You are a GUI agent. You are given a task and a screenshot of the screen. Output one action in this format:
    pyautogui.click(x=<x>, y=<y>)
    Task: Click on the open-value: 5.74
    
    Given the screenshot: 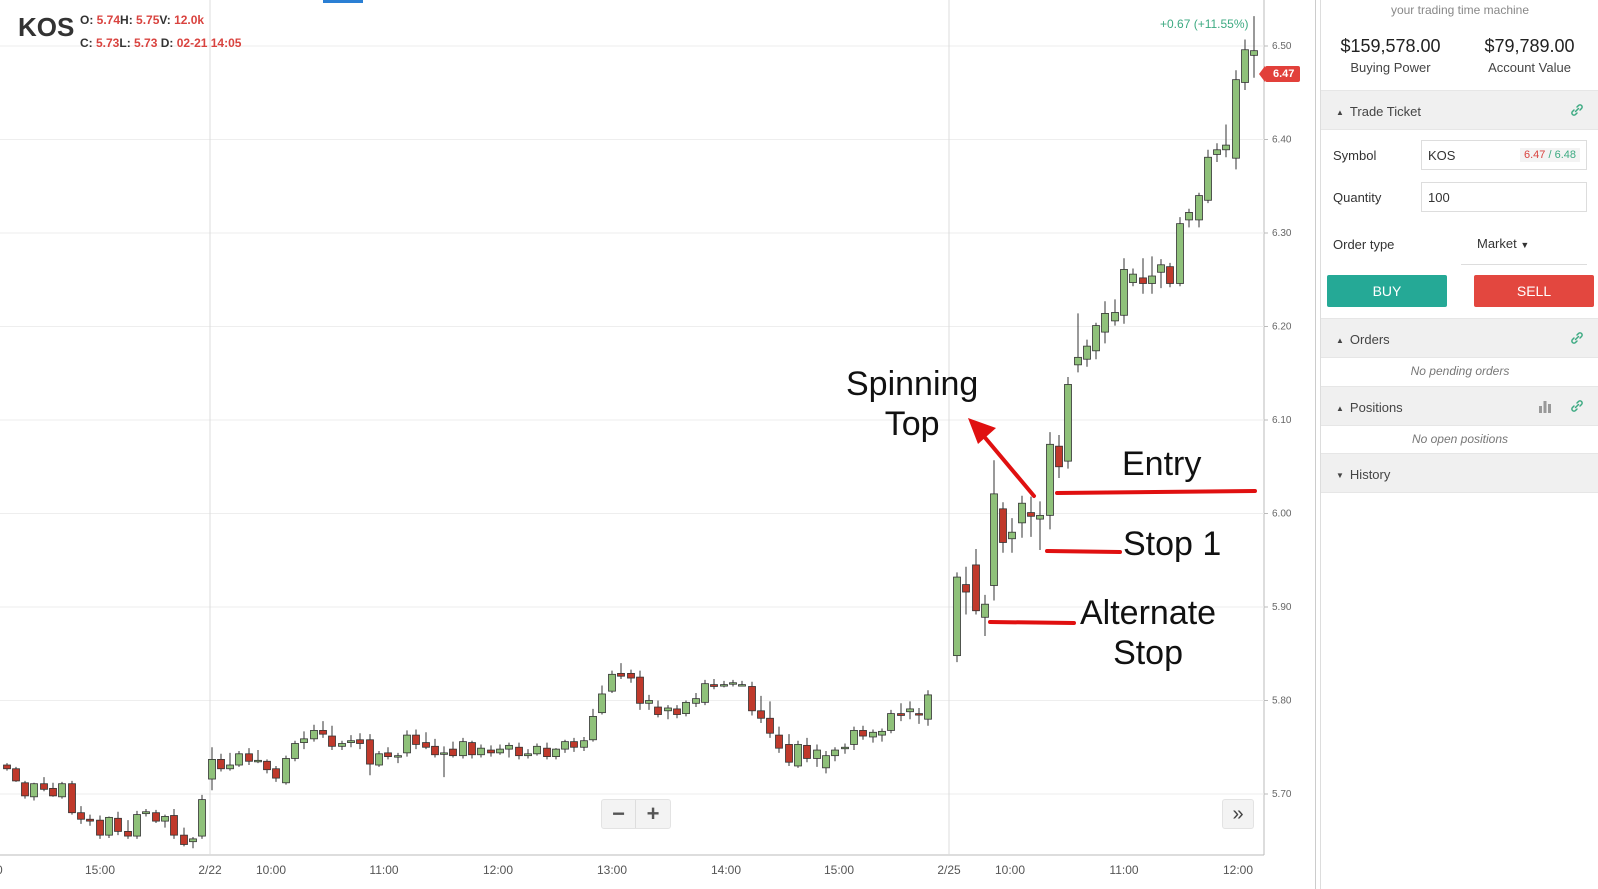 What is the action you would take?
    pyautogui.click(x=108, y=20)
    